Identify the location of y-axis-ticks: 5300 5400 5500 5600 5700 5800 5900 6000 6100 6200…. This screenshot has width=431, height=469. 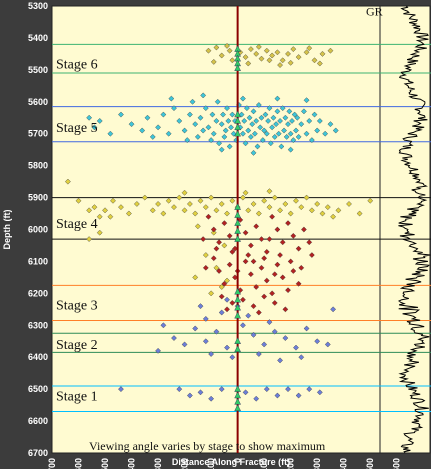
(38, 229).